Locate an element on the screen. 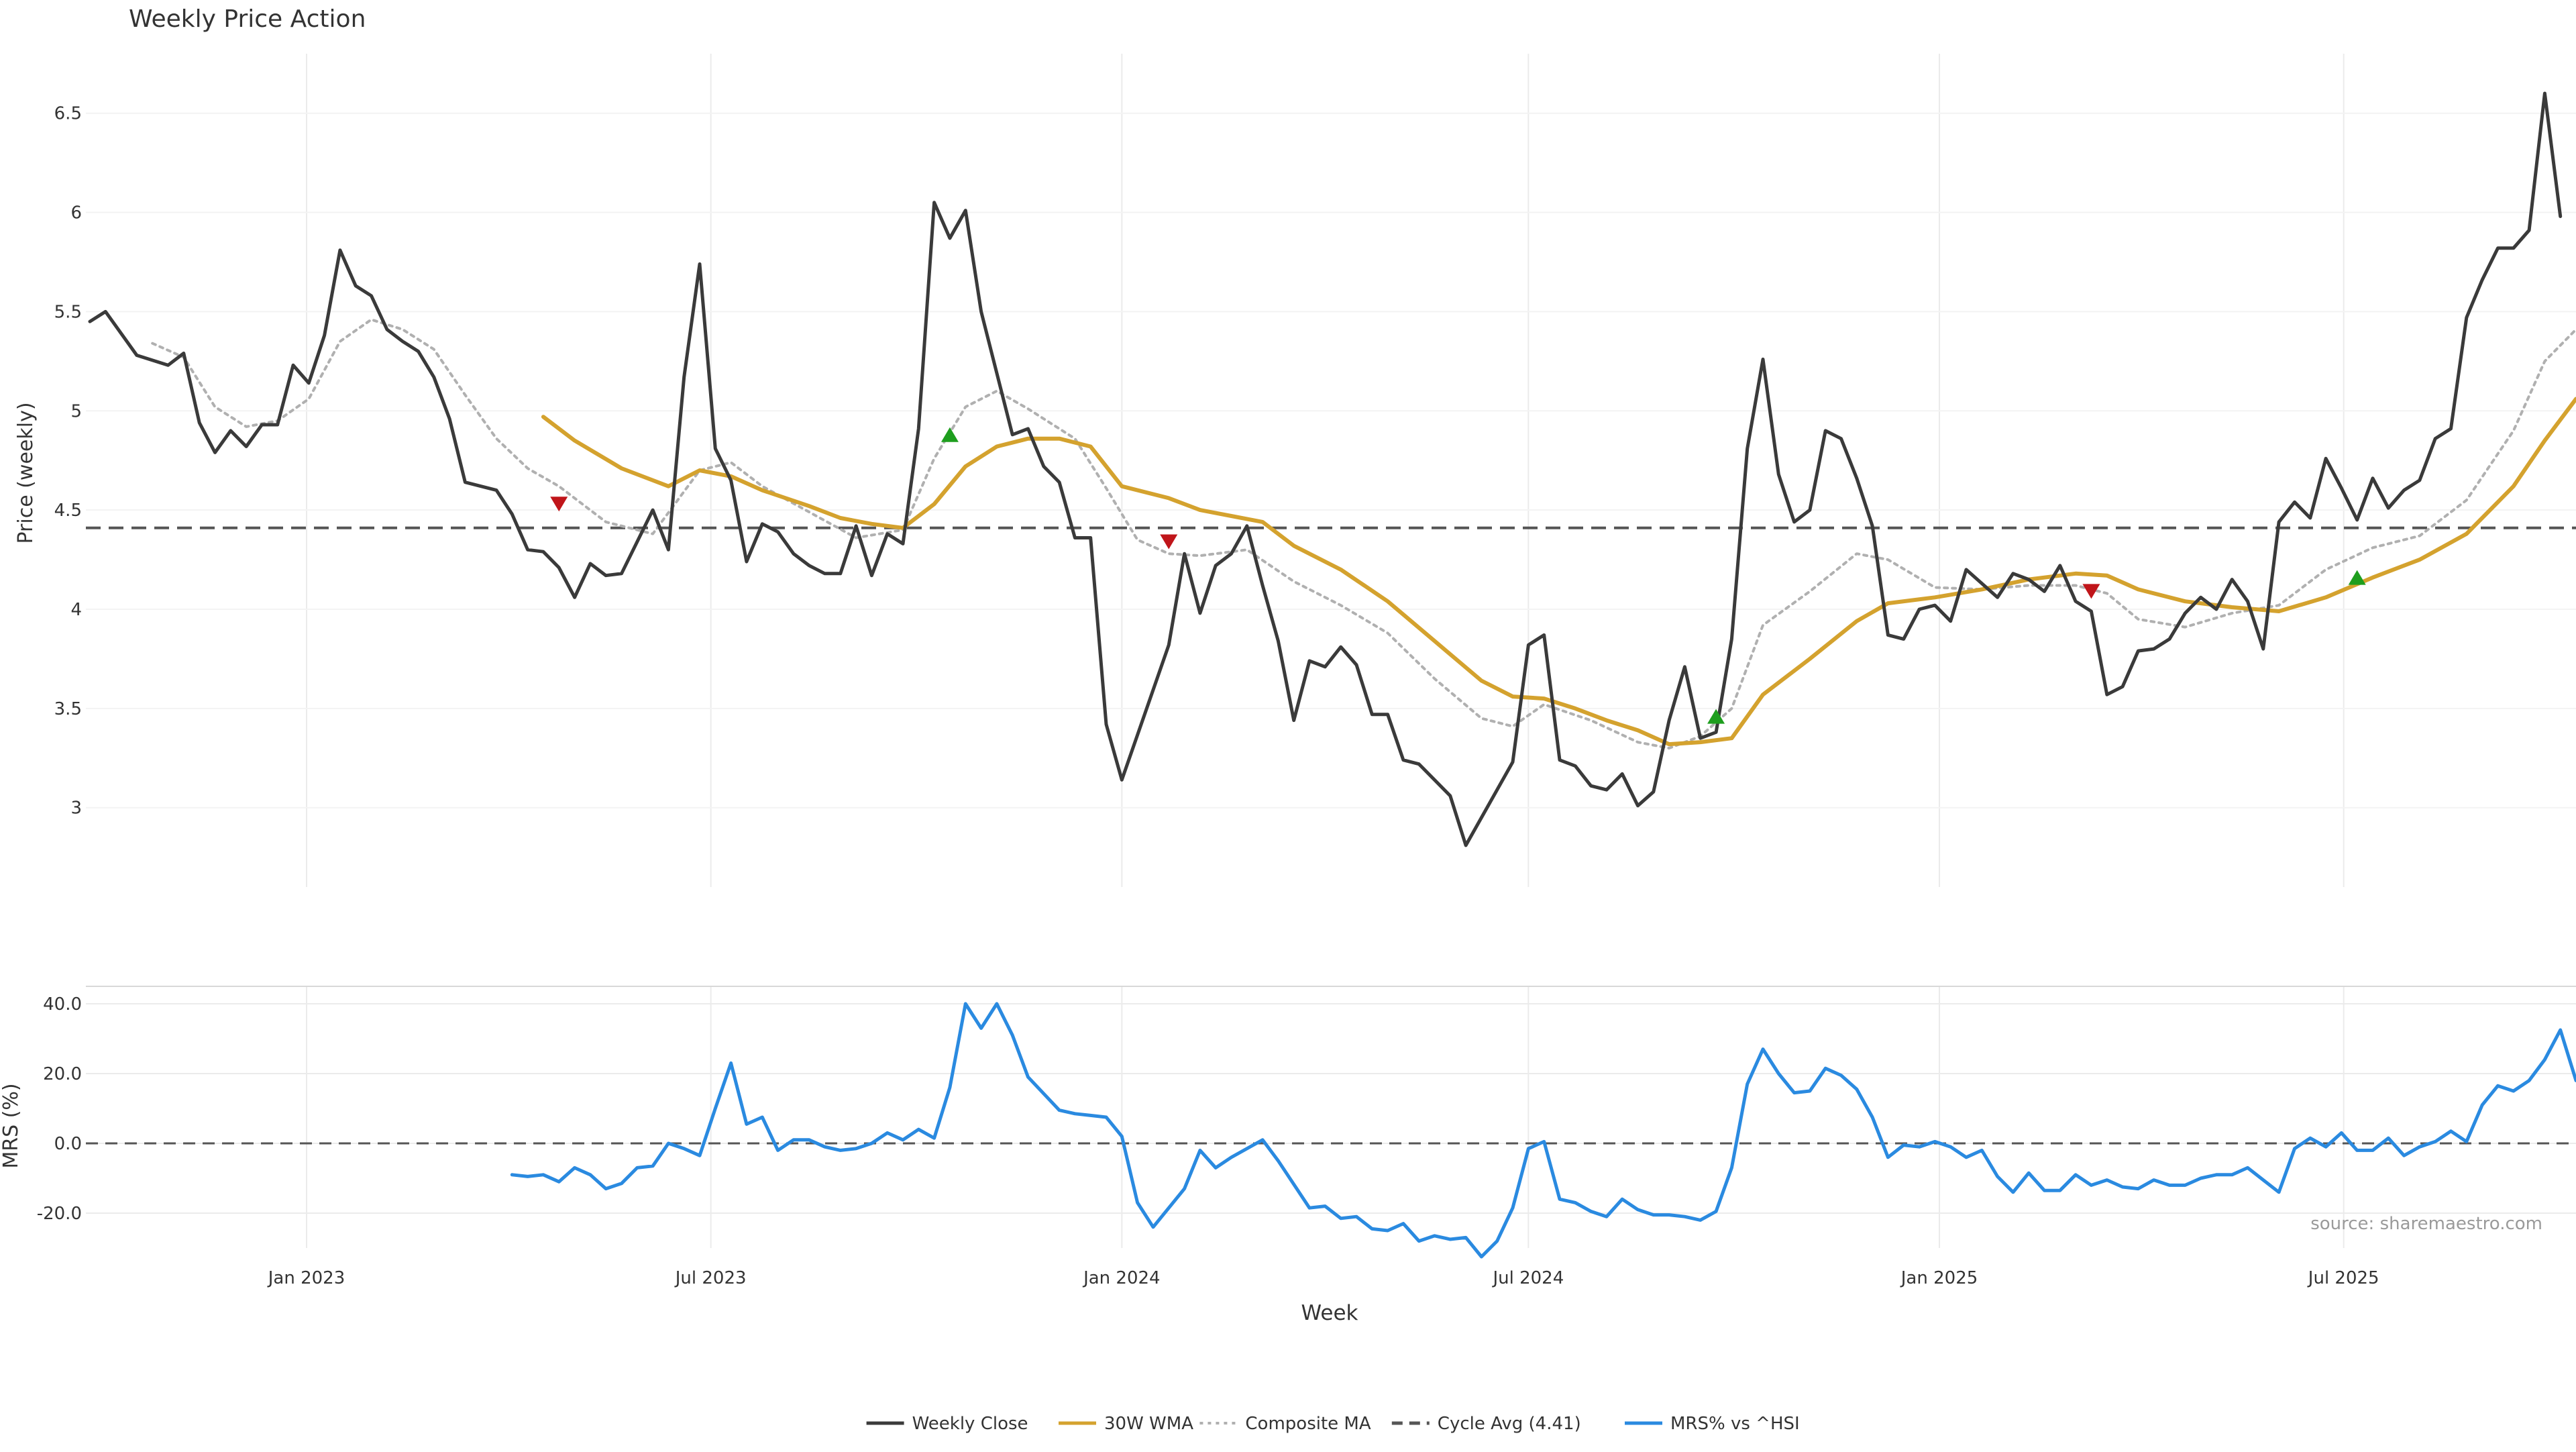  x-tick-label: Jan 2024 is located at coordinates (1121, 1278).